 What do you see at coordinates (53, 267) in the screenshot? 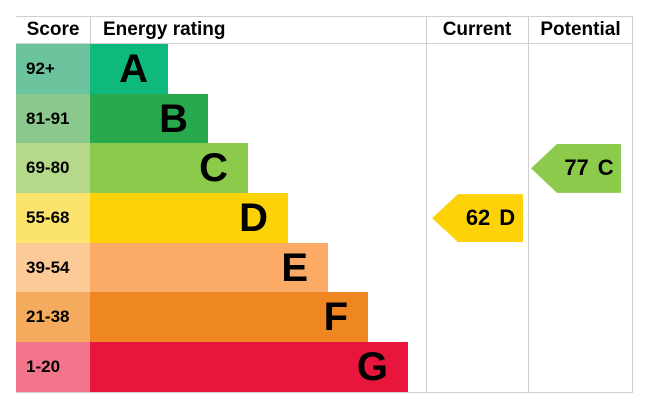
I see `score-cell: 39-54` at bounding box center [53, 267].